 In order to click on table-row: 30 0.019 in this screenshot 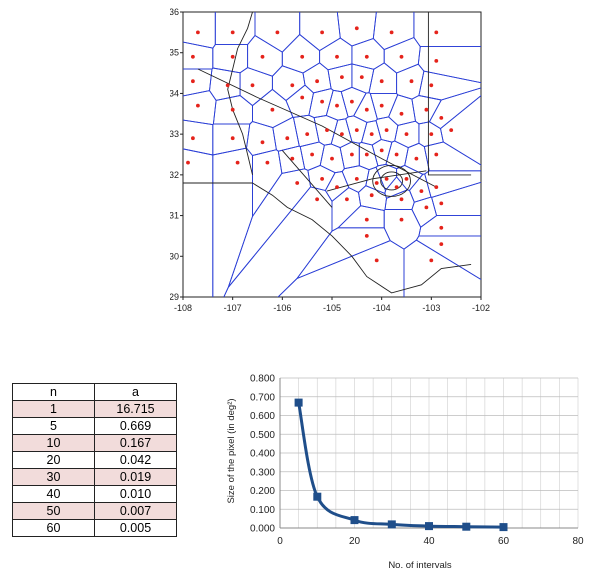, I will do `click(94, 477)`.